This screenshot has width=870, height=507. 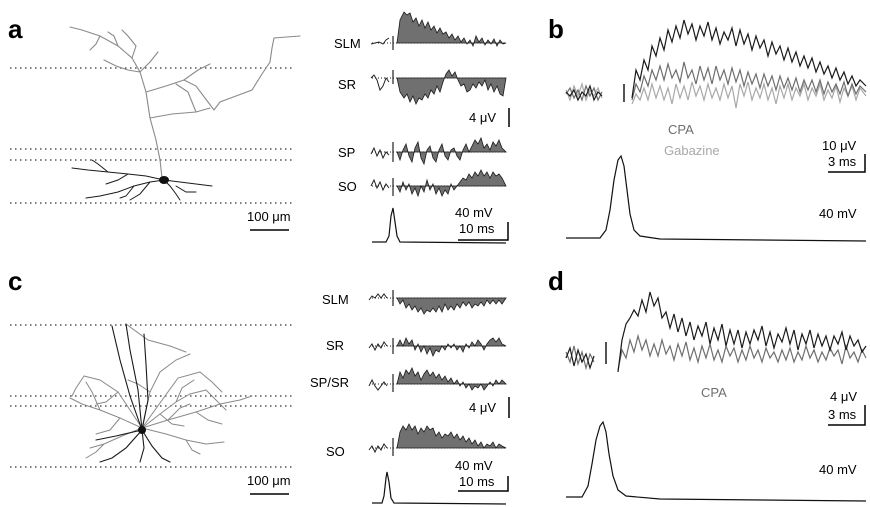 What do you see at coordinates (842, 161) in the screenshot?
I see `time-scale-label-b: 3 ms` at bounding box center [842, 161].